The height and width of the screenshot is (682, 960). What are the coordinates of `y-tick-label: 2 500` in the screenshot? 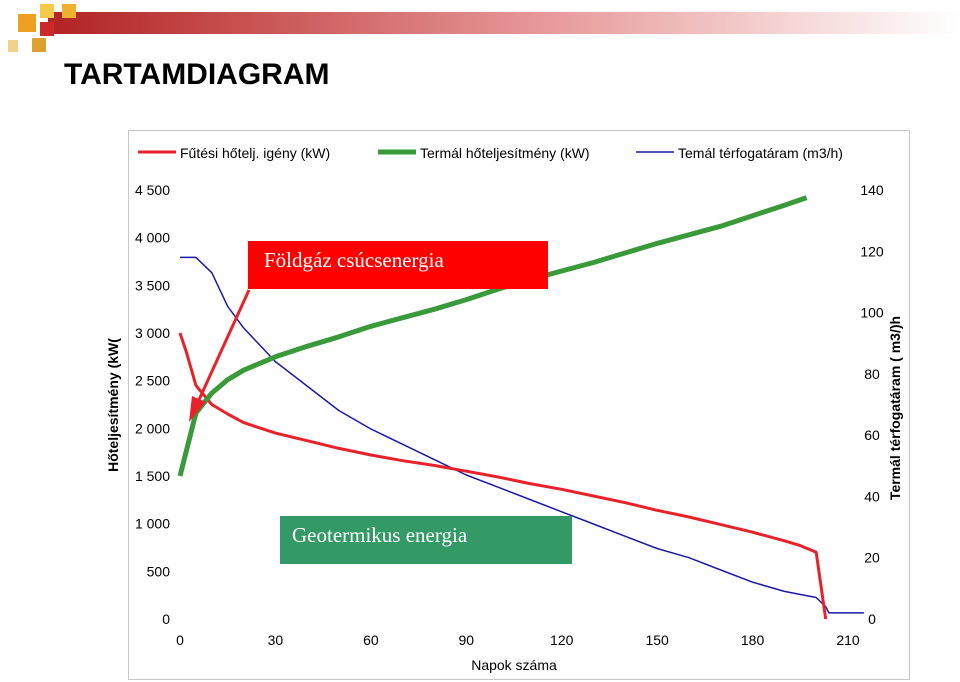 It's located at (152, 381).